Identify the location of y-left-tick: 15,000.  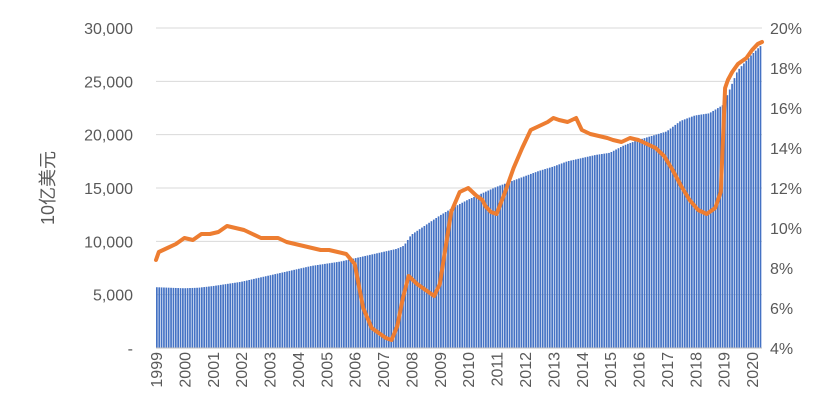
(108, 189).